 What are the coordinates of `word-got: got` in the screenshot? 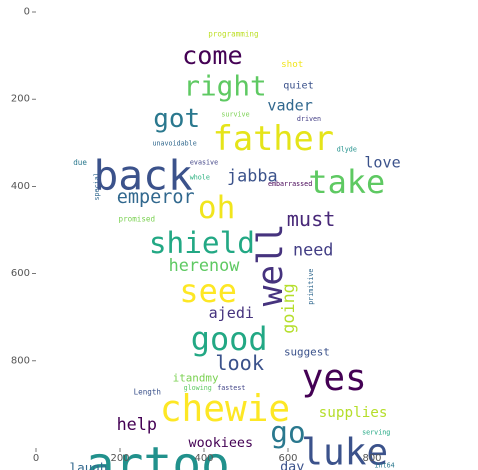 It's located at (176, 119).